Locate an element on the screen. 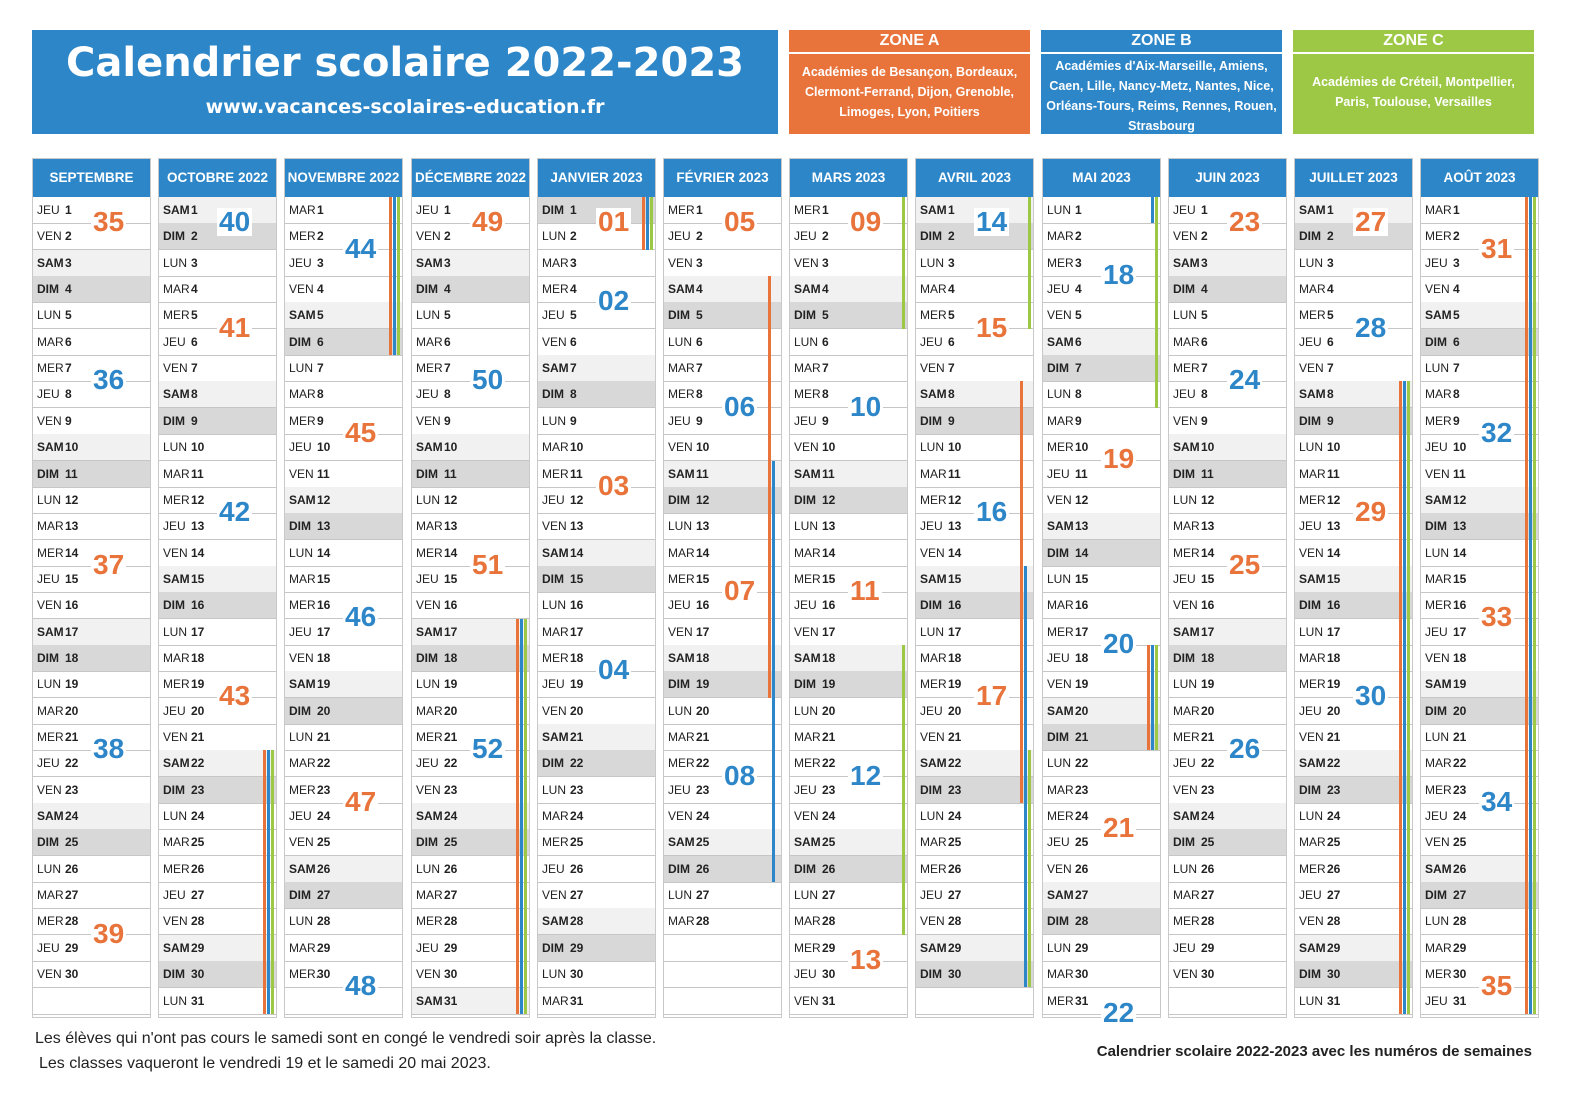 The width and height of the screenshot is (1573, 1112). week-number: 38 is located at coordinates (109, 749).